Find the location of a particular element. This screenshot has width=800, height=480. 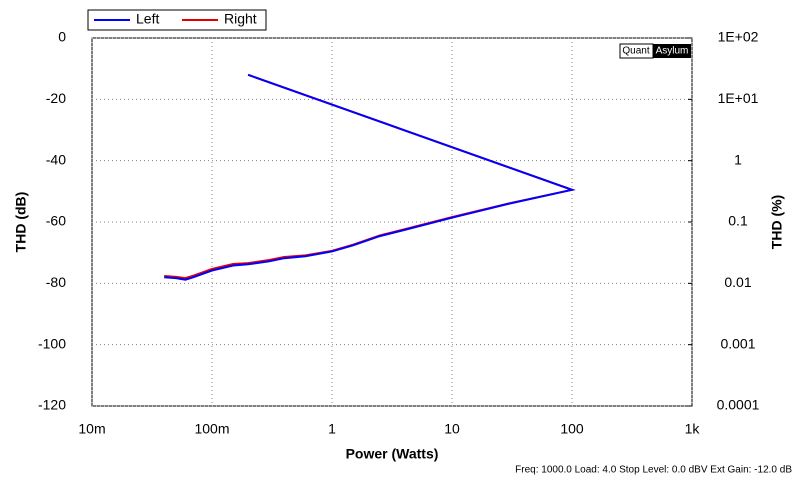

legend-label: Right is located at coordinates (240, 19).